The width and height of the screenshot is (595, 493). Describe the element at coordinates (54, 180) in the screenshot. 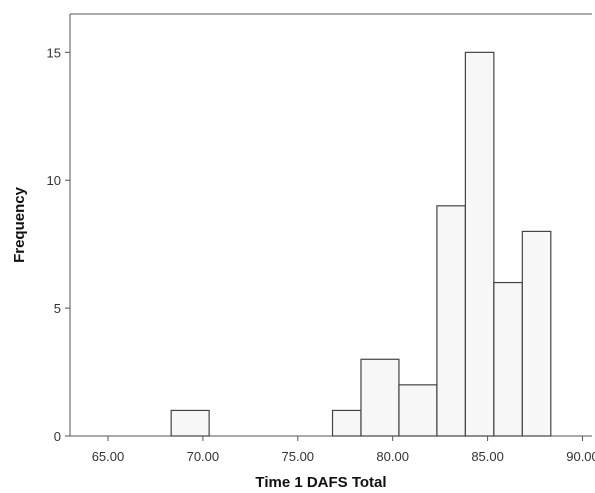

I see `y-tick-label: 10` at that location.